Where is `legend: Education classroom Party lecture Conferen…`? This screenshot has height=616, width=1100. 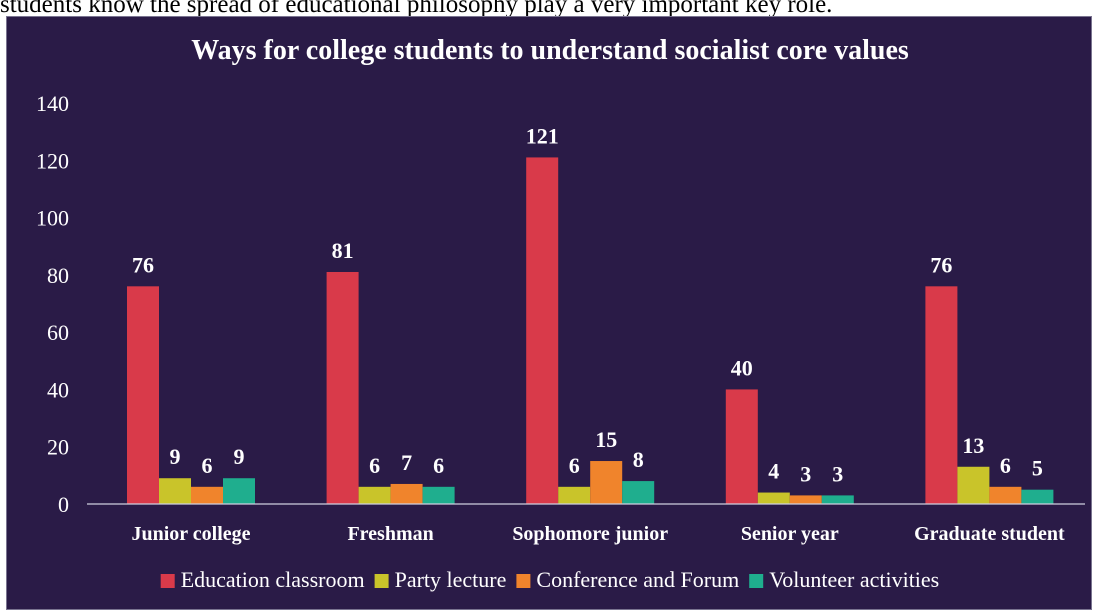
legend: Education classroom Party lecture Conferen… is located at coordinates (549, 579).